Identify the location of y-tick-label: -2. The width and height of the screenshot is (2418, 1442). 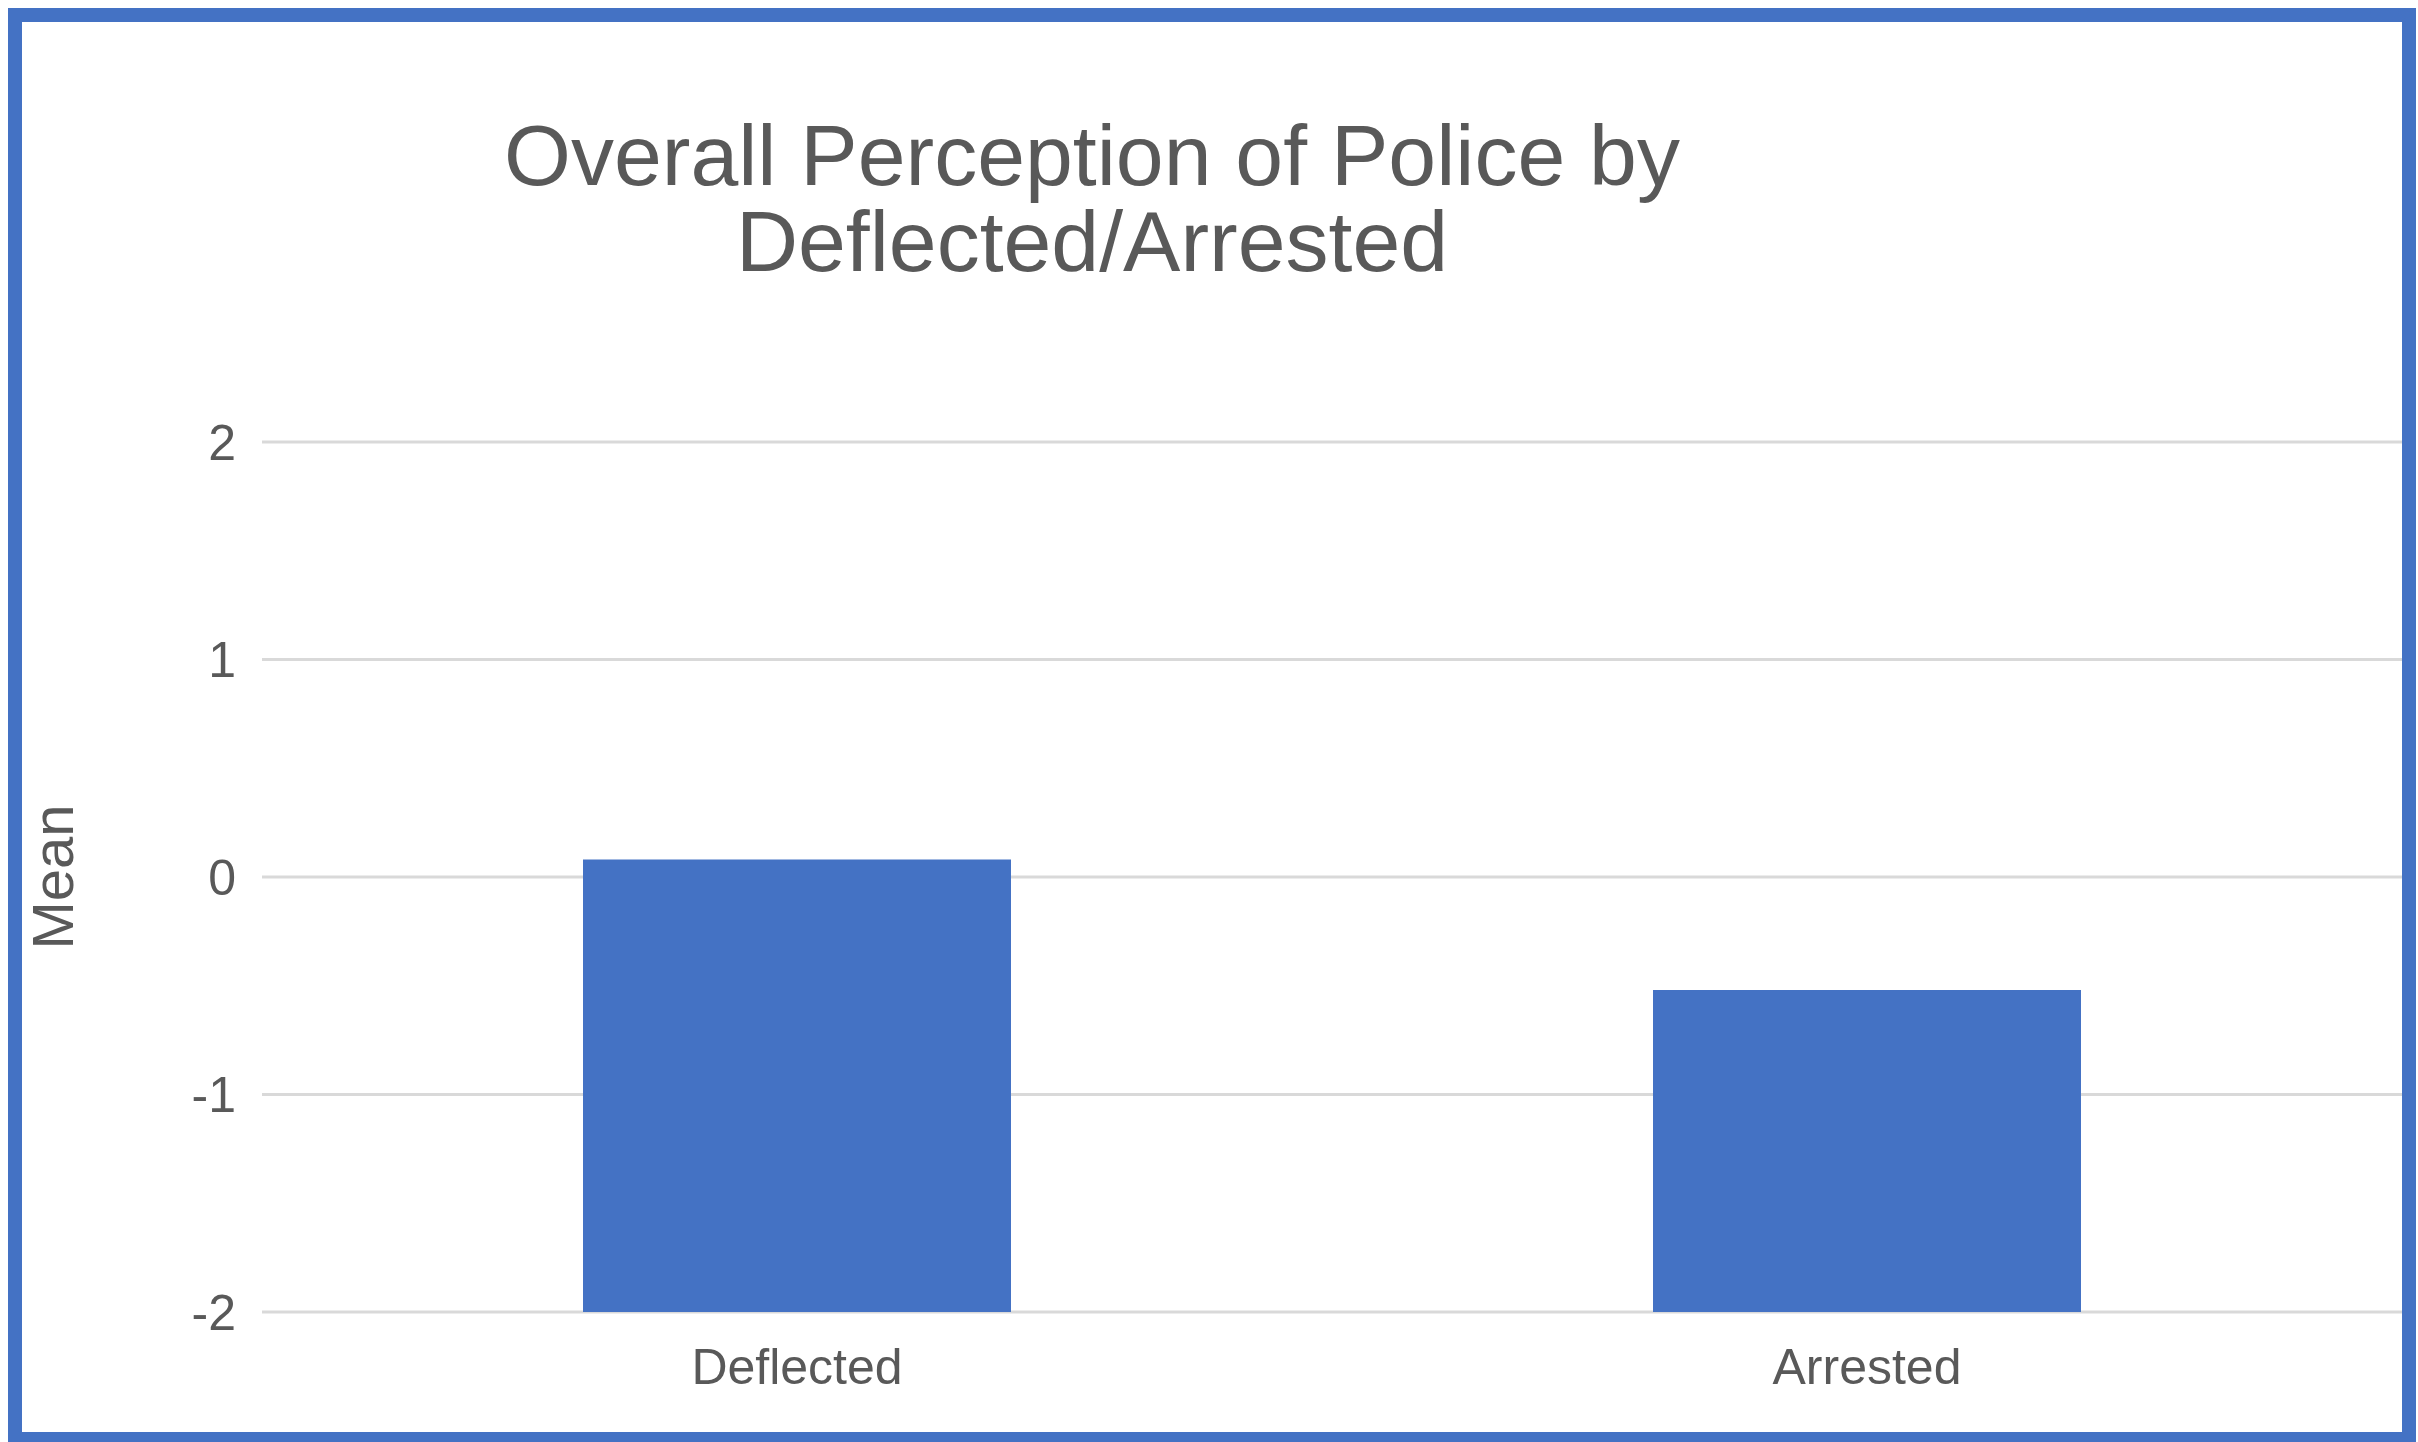
(213, 1312).